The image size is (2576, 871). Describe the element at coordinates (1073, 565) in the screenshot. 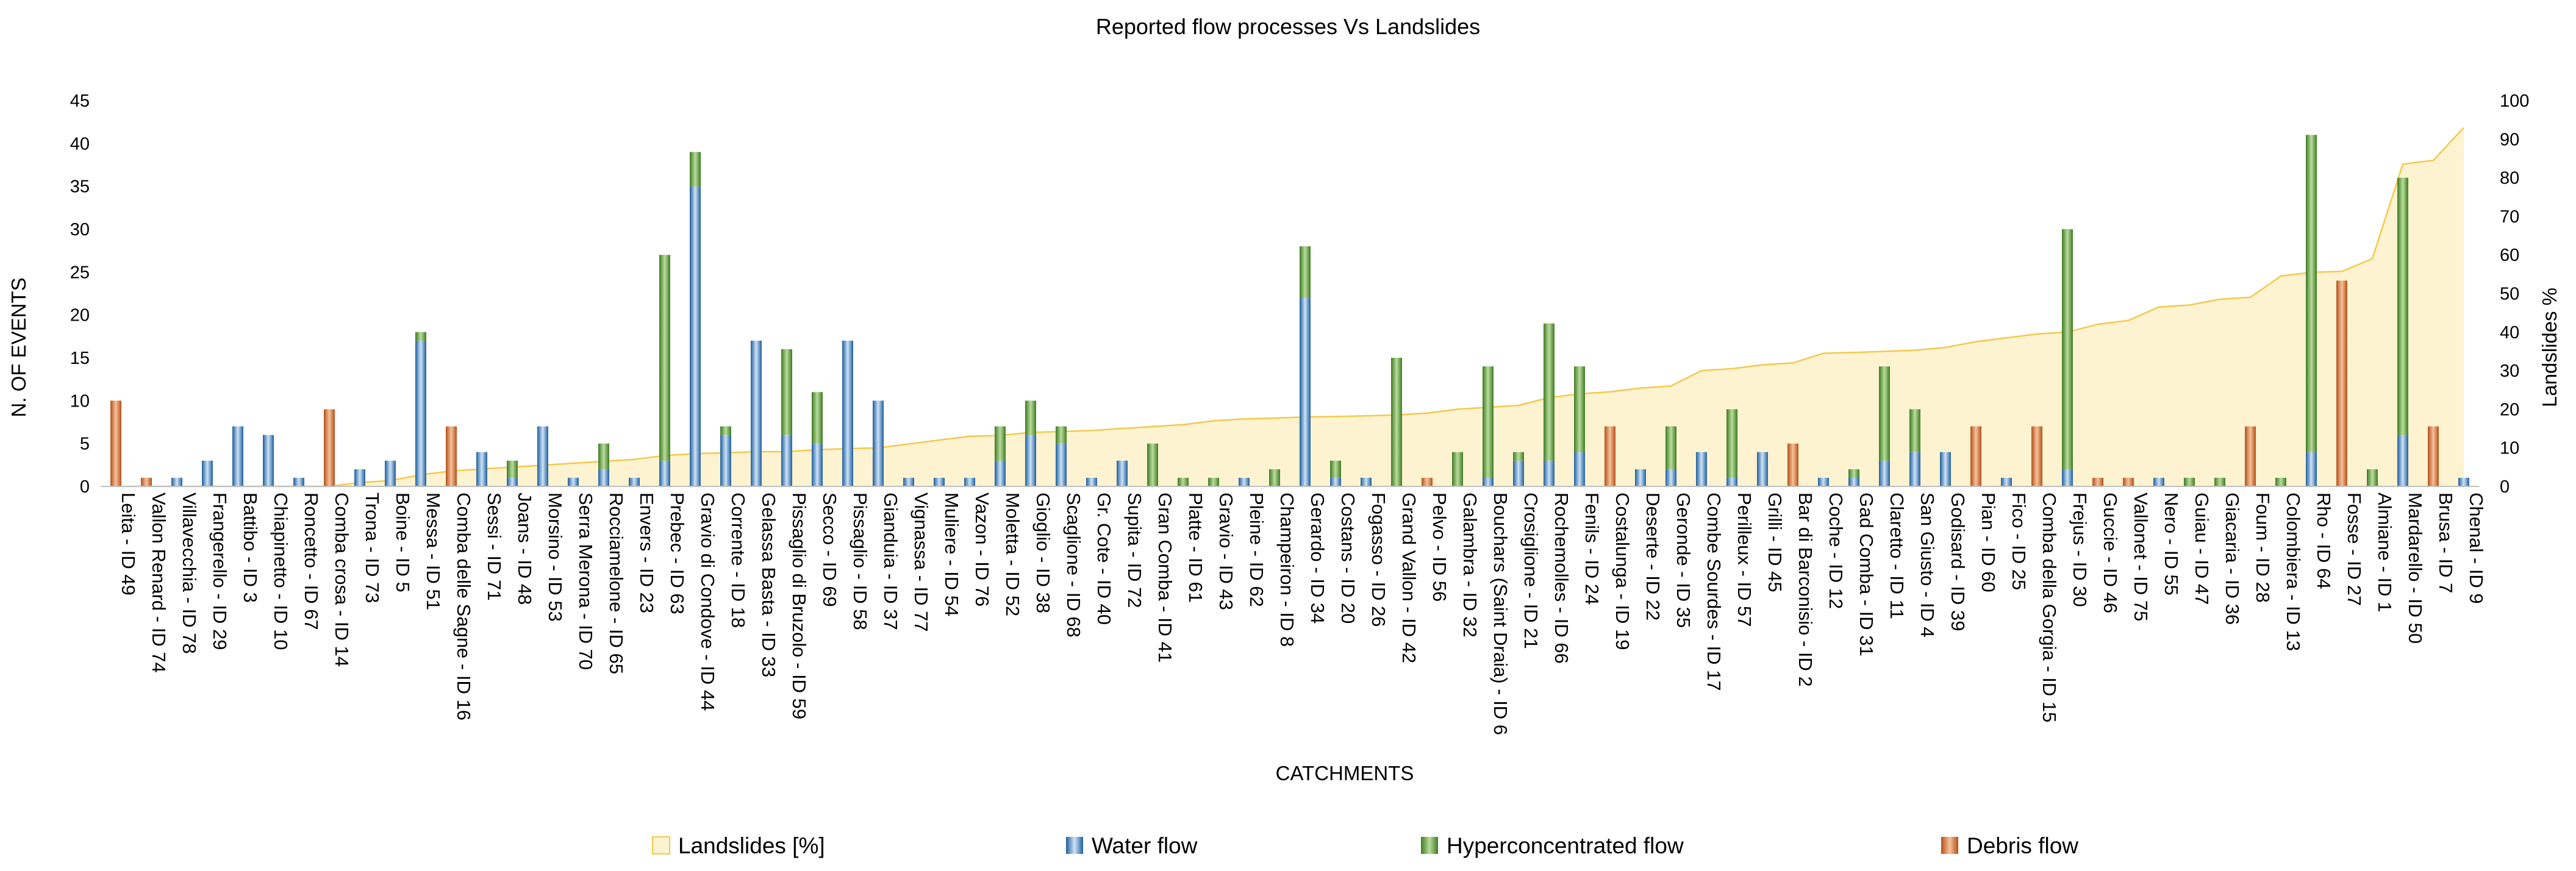

I see `category-label: Scaglione - ID 68` at that location.